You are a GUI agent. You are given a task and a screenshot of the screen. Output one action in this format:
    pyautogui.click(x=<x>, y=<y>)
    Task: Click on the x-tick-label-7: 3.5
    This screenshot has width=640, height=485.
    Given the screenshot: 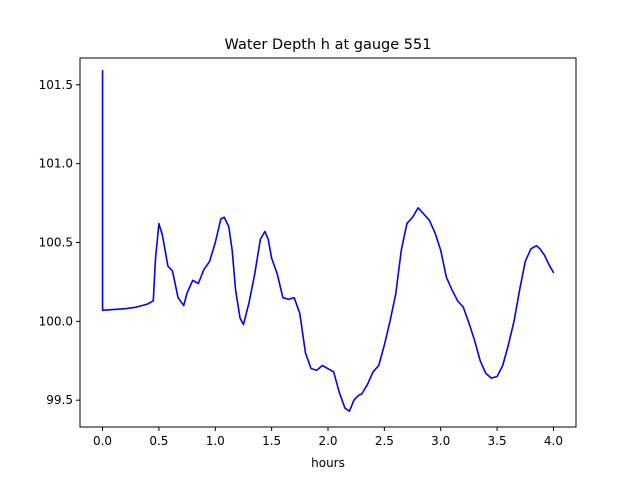 What is the action you would take?
    pyautogui.click(x=497, y=441)
    